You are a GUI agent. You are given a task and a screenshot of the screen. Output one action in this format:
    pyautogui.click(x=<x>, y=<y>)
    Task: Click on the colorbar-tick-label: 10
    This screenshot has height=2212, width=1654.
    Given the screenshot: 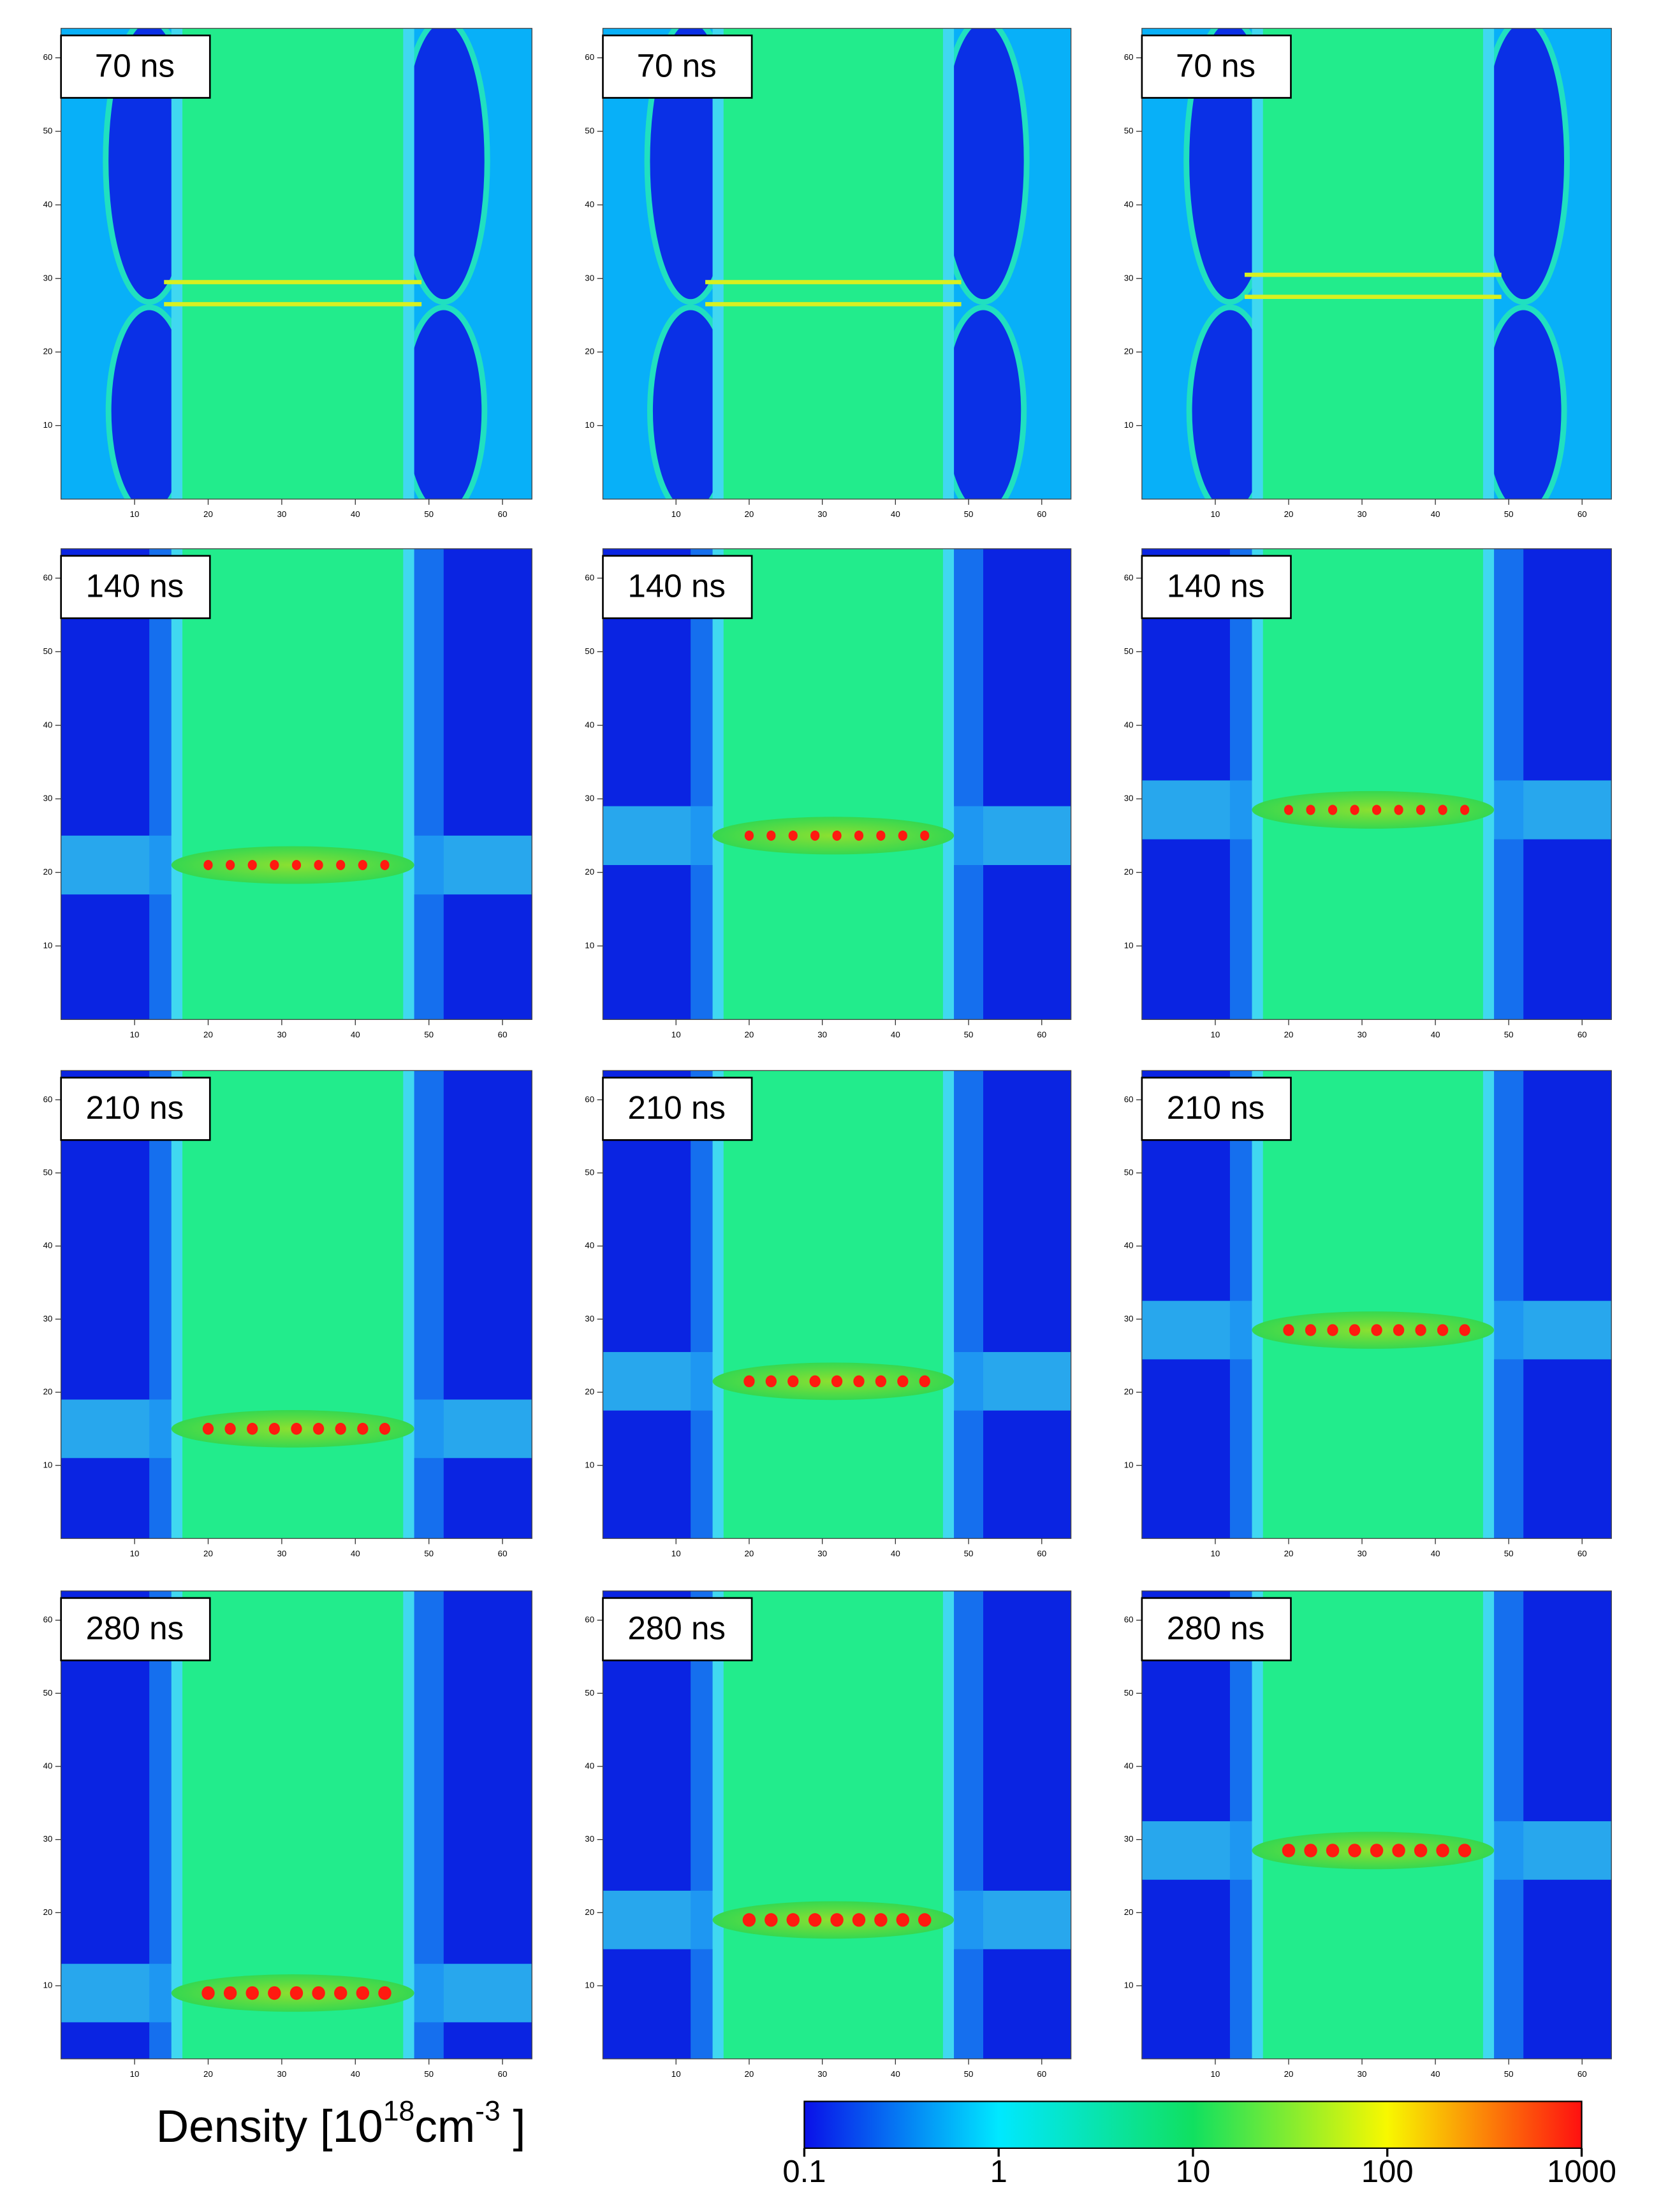 What is the action you would take?
    pyautogui.click(x=1193, y=2172)
    